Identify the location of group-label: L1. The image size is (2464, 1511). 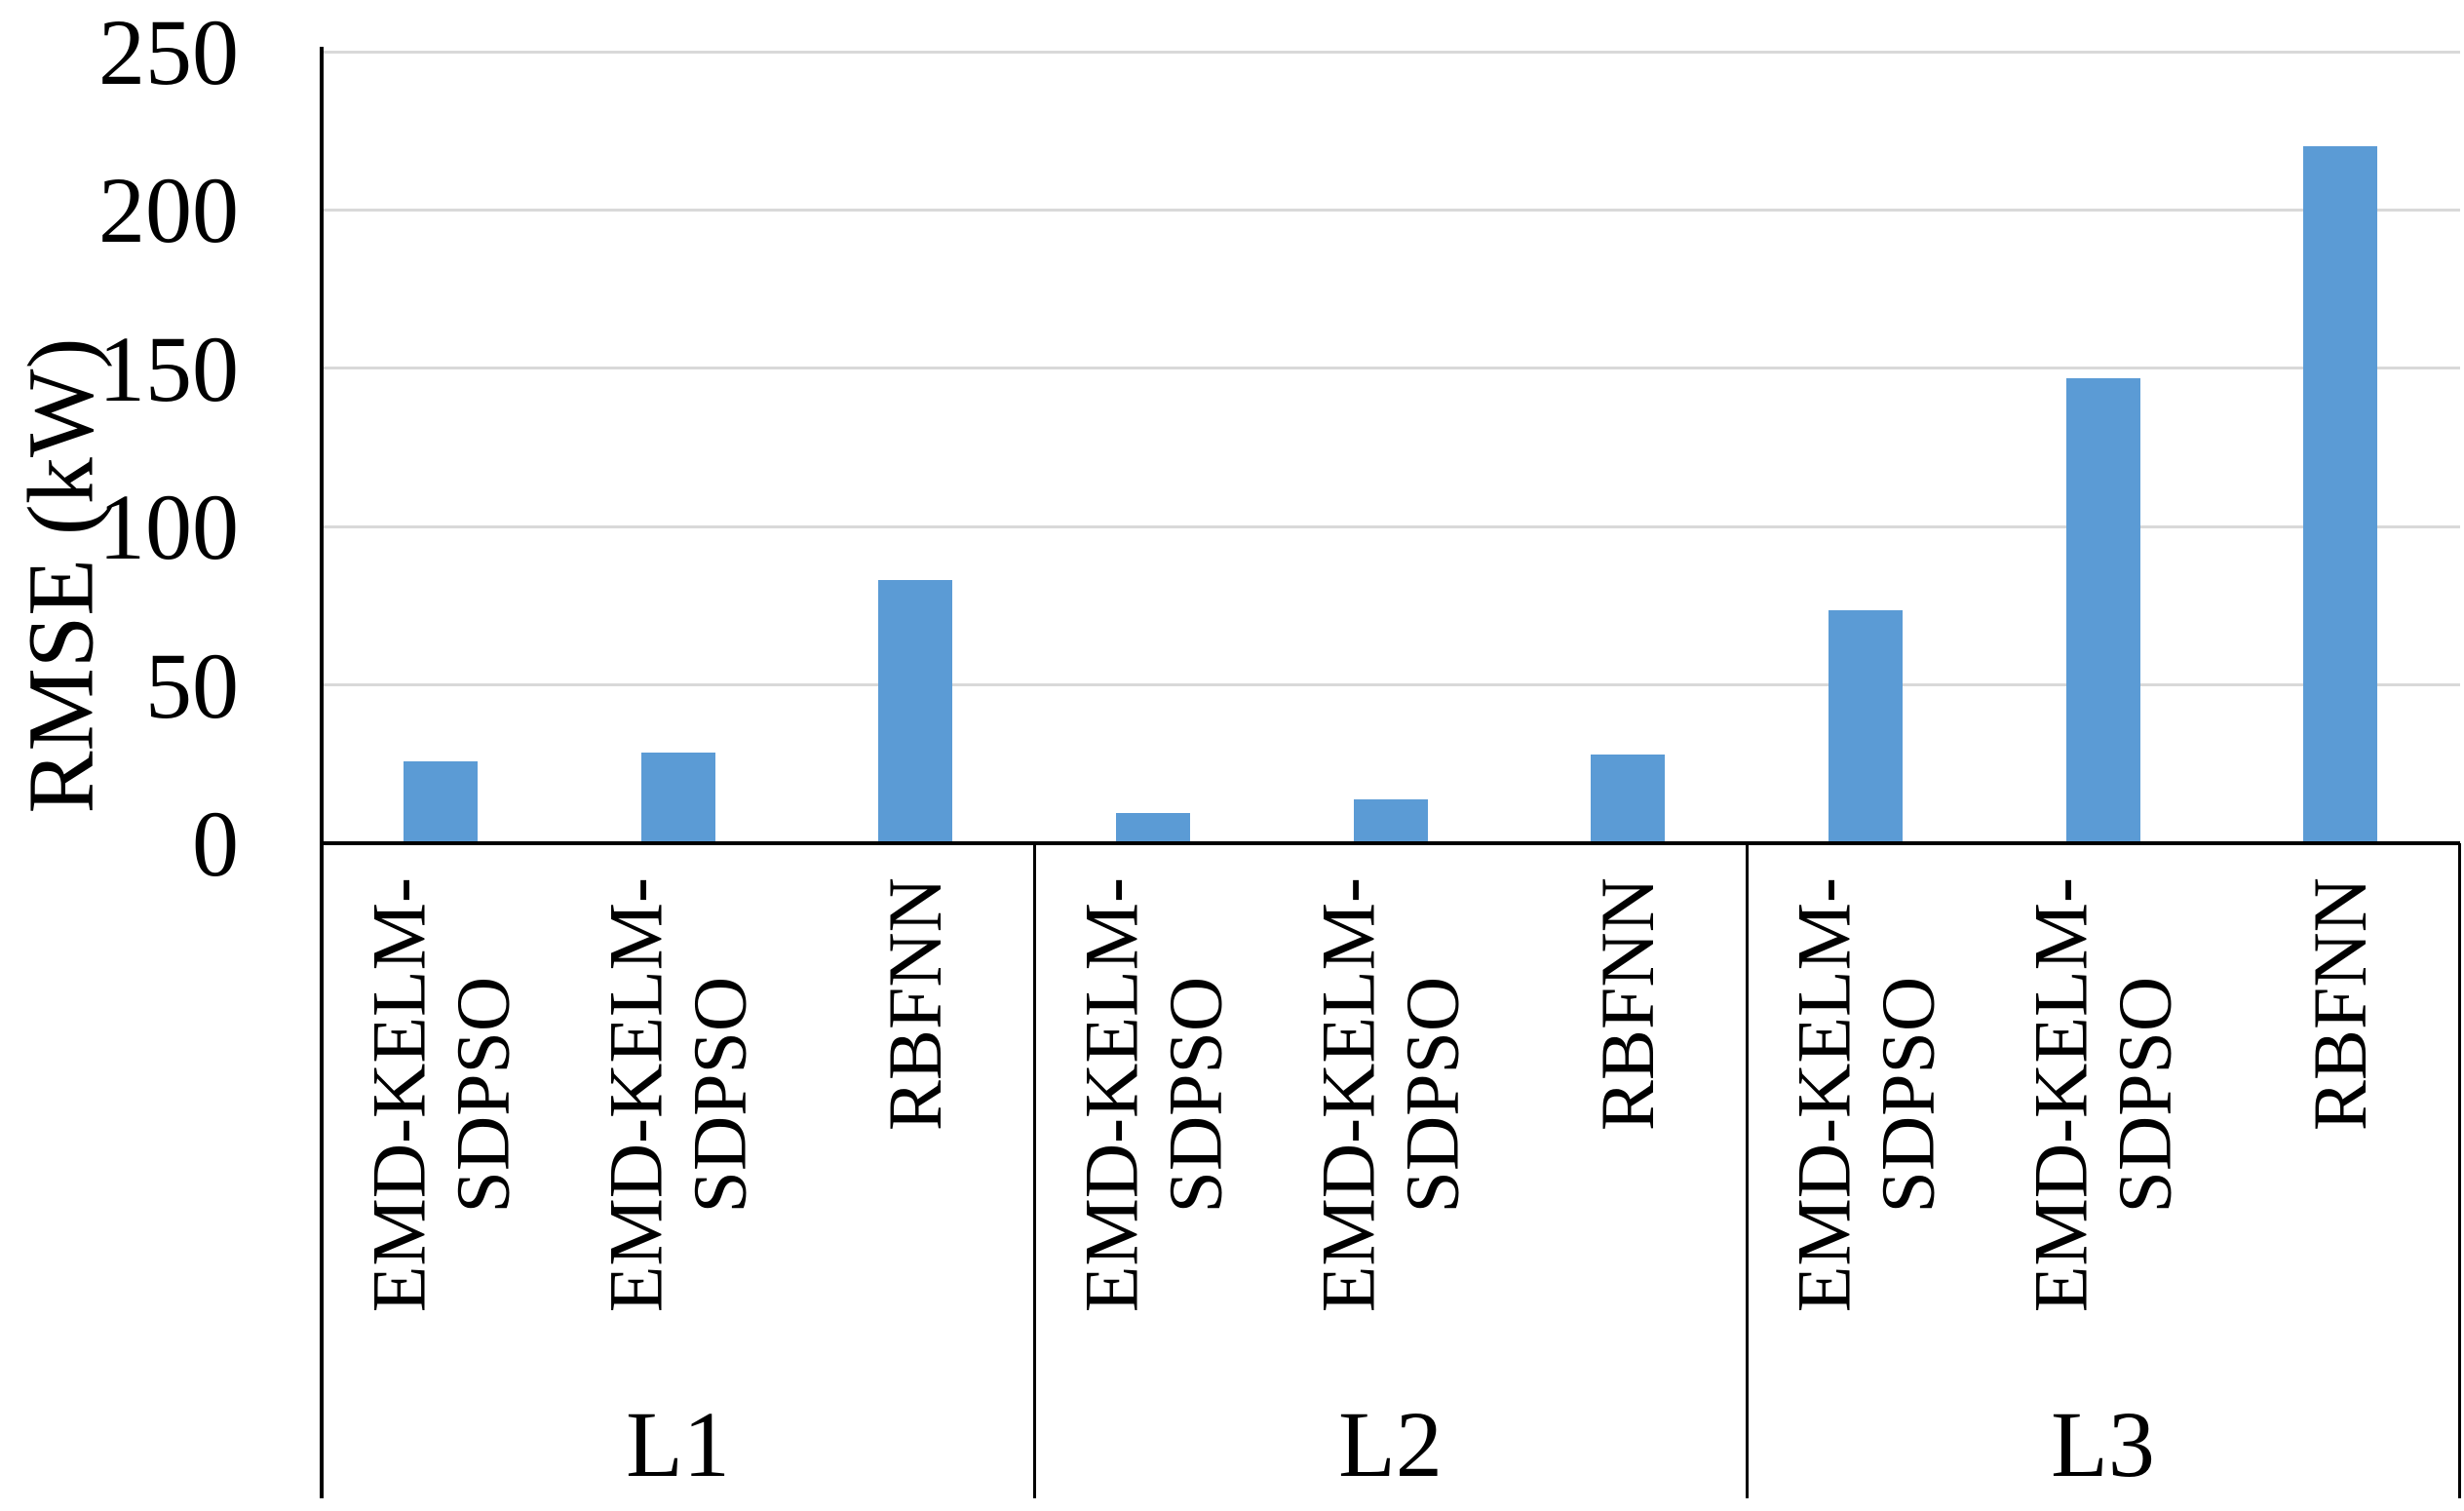
(678, 1444).